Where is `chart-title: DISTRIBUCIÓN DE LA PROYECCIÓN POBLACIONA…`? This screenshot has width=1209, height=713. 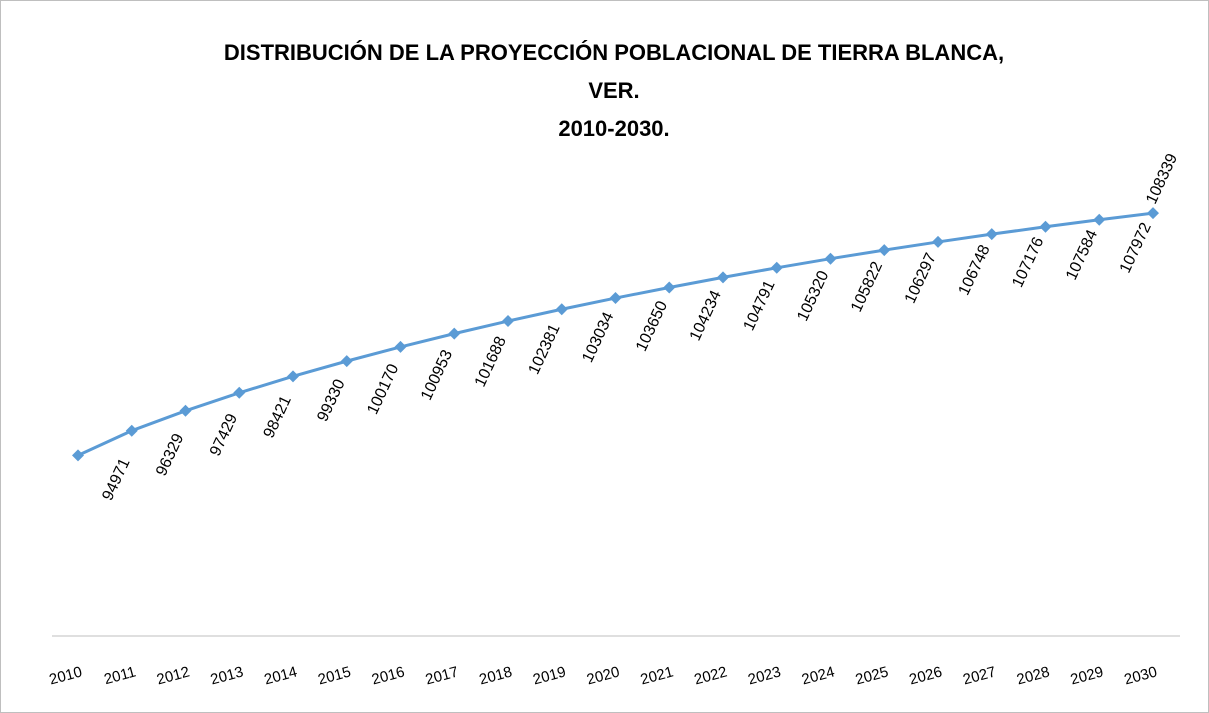
chart-title: DISTRIBUCIÓN DE LA PROYECCIÓN POBLACIONA… is located at coordinates (614, 52).